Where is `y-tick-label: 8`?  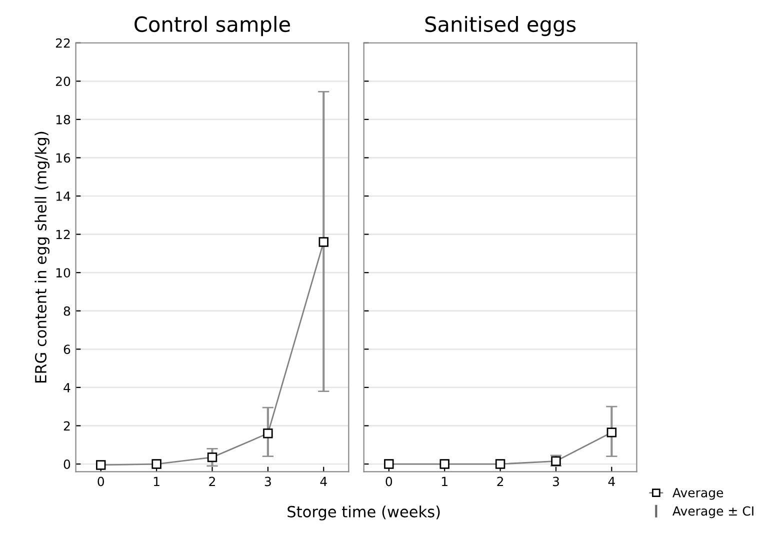 y-tick-label: 8 is located at coordinates (67, 311).